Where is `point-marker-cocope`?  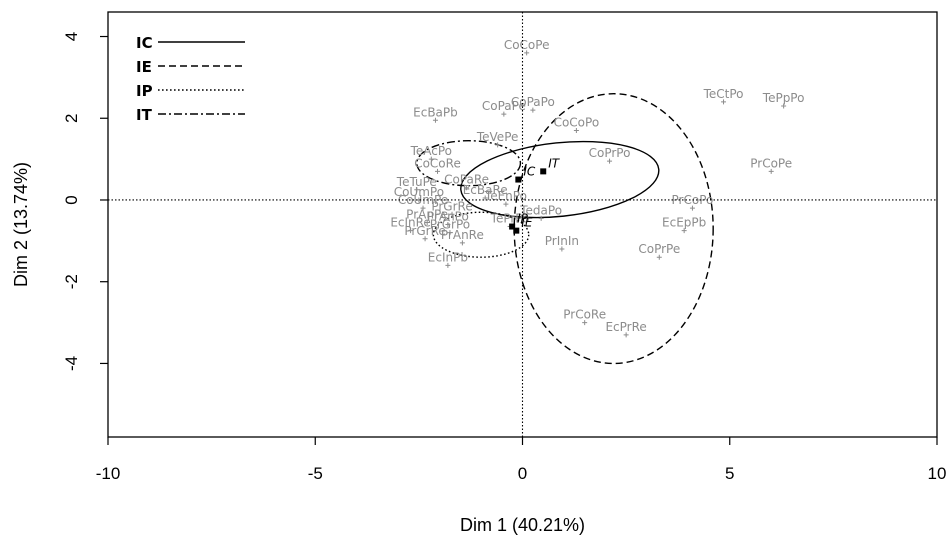 point-marker-cocope is located at coordinates (527, 53).